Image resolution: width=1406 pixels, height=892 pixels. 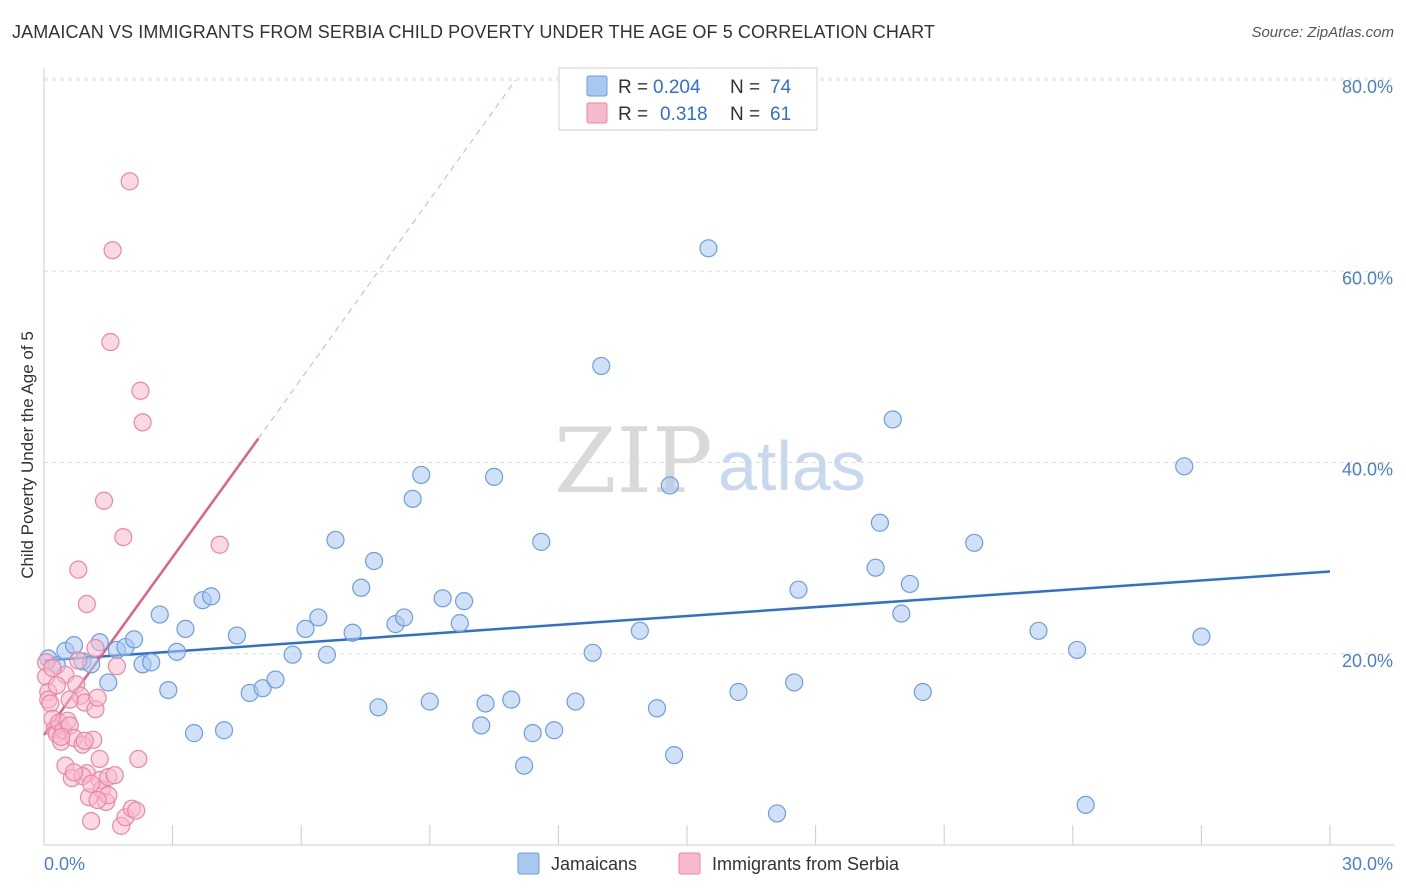 I want to click on trend-extension-serbia, so click(x=386, y=259).